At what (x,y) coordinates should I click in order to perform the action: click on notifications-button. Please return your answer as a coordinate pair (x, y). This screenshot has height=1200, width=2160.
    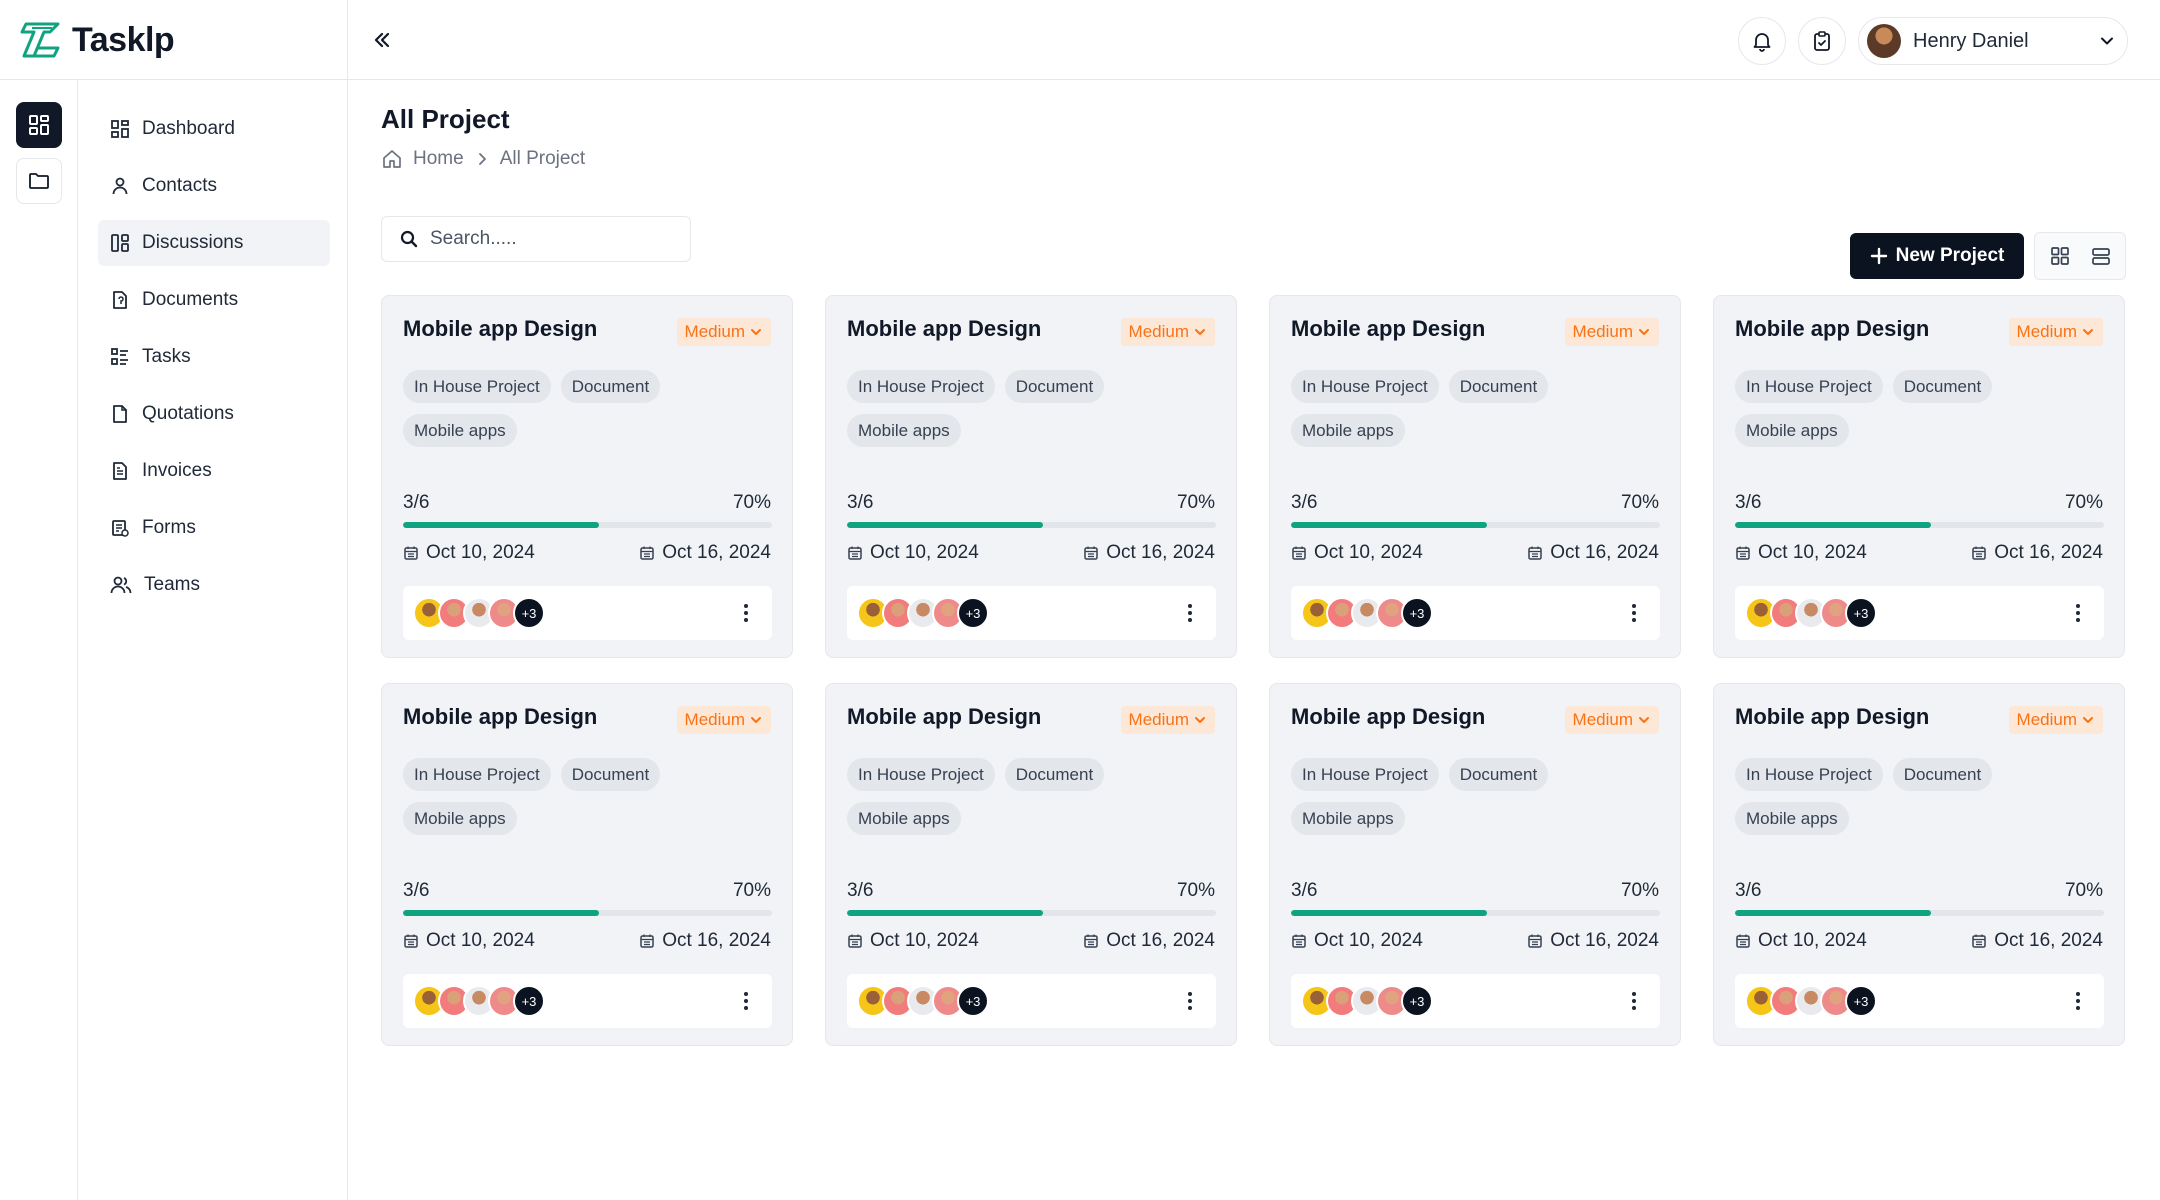
    Looking at the image, I should click on (1762, 41).